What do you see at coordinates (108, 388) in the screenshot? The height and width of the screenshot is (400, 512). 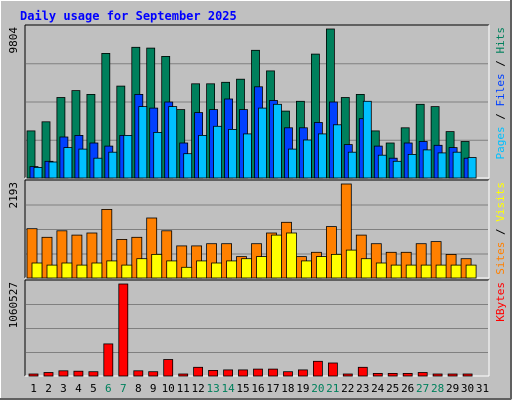 I see `day-label: 6` at bounding box center [108, 388].